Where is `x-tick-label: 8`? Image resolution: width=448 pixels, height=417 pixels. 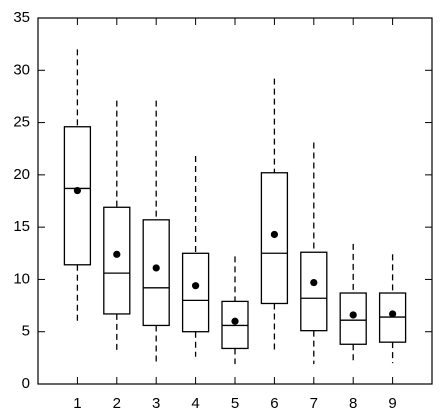 x-tick-label: 8 is located at coordinates (353, 403).